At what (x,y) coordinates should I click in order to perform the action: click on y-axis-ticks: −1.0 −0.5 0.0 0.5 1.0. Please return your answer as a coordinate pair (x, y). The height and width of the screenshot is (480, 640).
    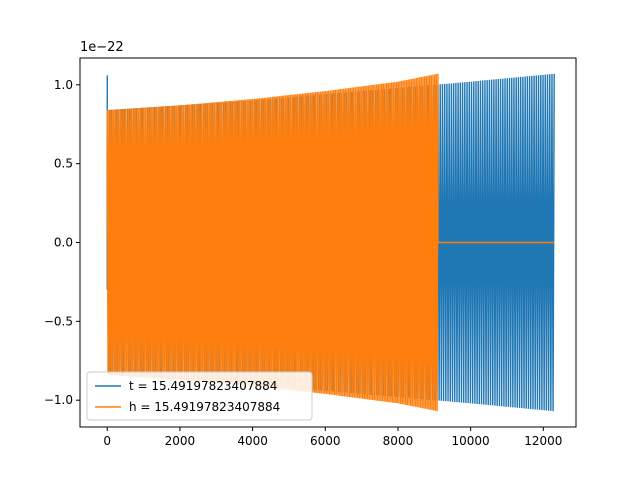
    Looking at the image, I should click on (62, 242).